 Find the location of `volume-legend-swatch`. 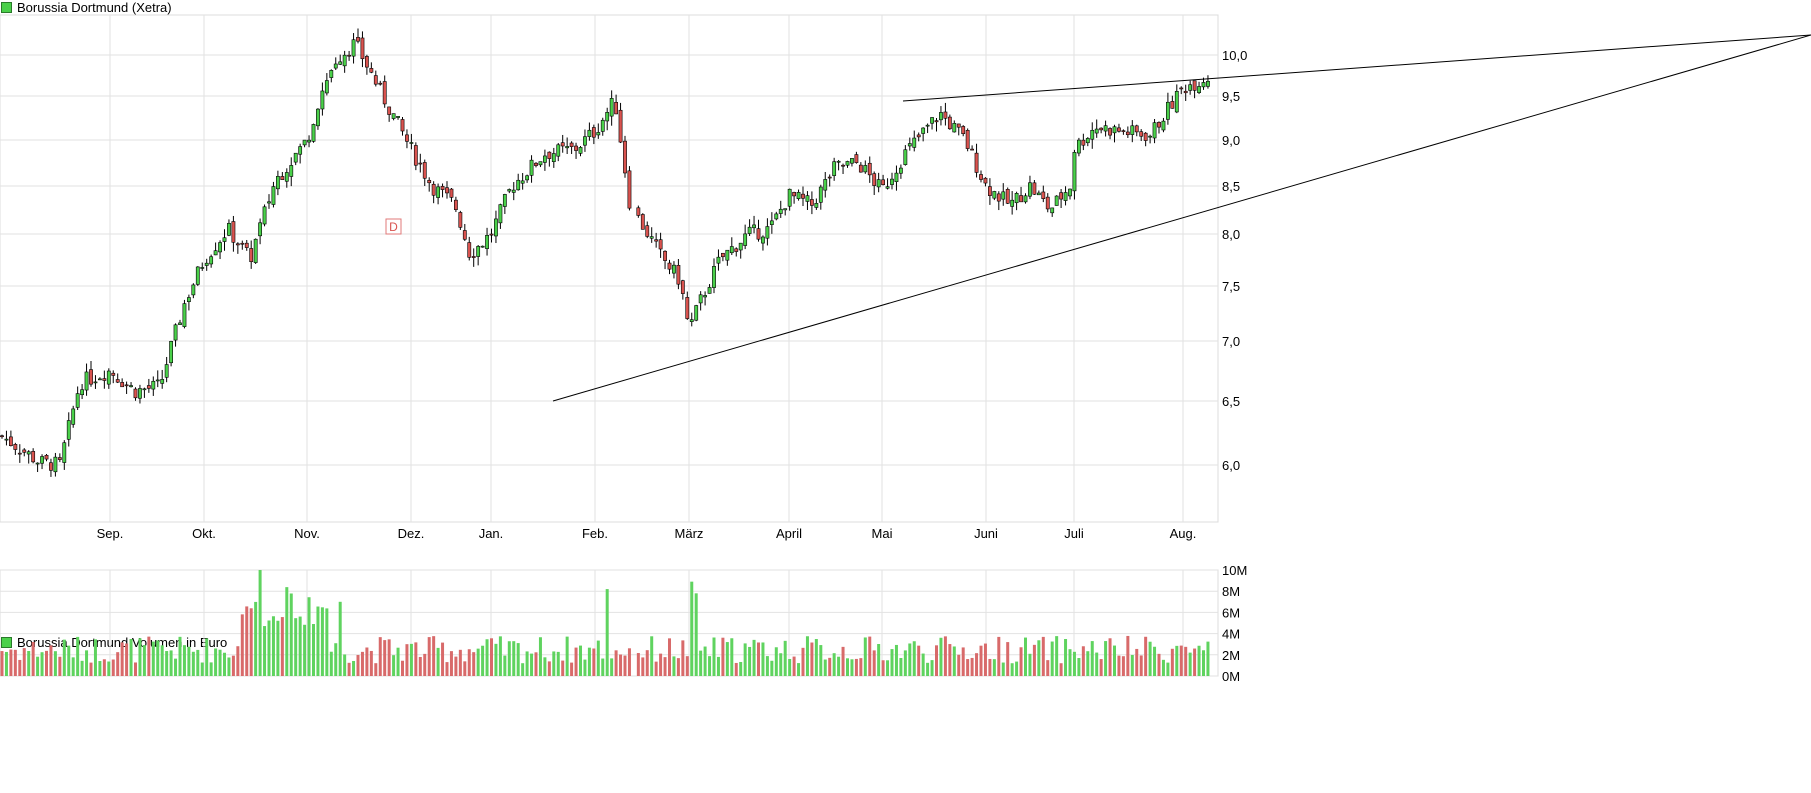

volume-legend-swatch is located at coordinates (6, 642).